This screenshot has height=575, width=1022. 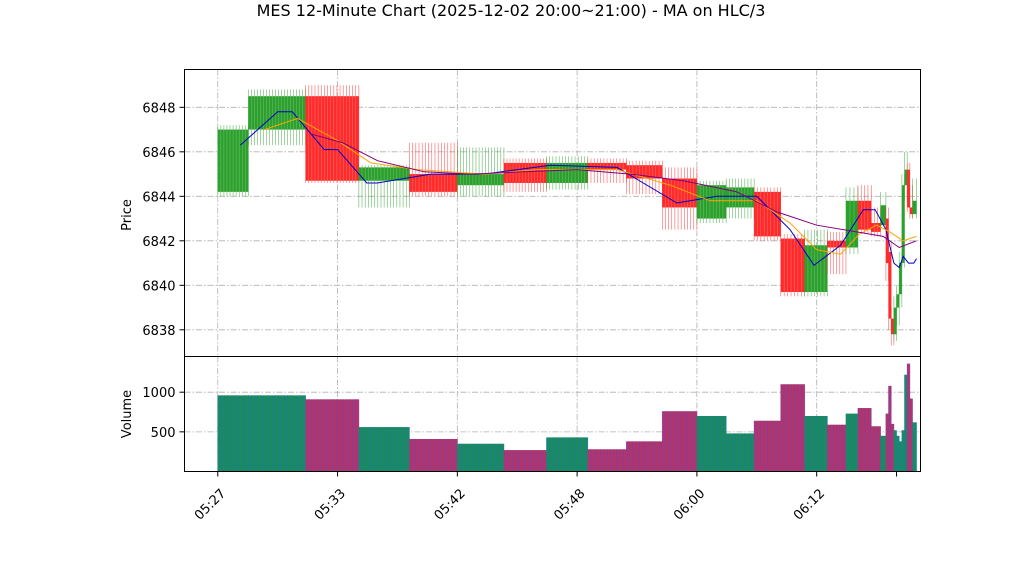 I want to click on volume-panel-frame, so click(x=552, y=414).